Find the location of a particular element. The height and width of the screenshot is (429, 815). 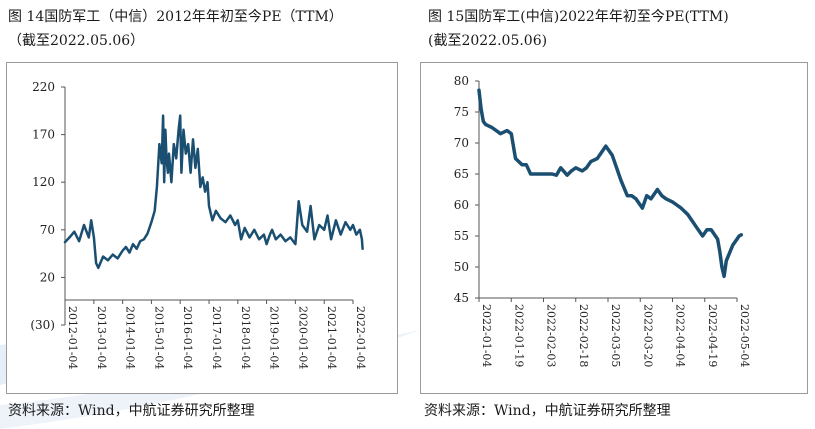

left-chart-x-tick-label: 2022-01-04 is located at coordinates (360, 337).